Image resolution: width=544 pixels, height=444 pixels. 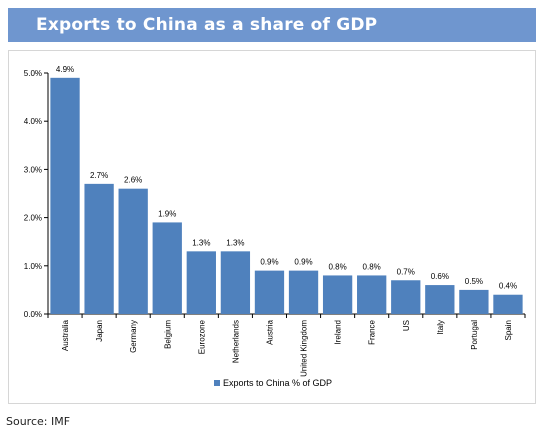 I want to click on data-label: 0.5%, so click(x=474, y=281).